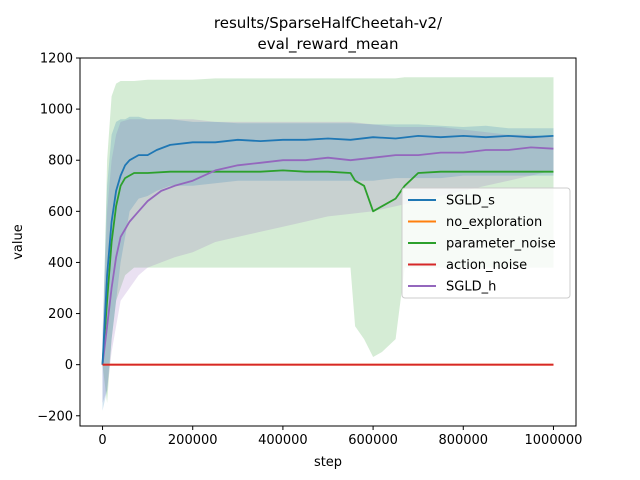 The image size is (640, 480). Describe the element at coordinates (554, 440) in the screenshot. I see `x-tick-label: 1000000` at that location.